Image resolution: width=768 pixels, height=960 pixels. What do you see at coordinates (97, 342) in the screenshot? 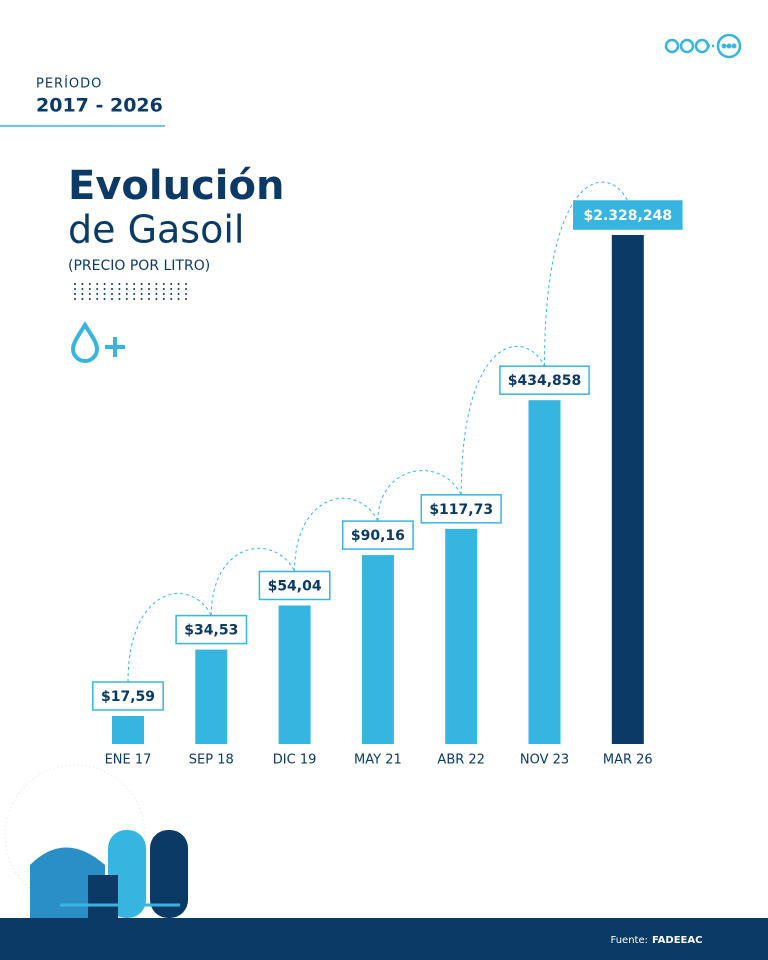
I see `drop-icon` at bounding box center [97, 342].